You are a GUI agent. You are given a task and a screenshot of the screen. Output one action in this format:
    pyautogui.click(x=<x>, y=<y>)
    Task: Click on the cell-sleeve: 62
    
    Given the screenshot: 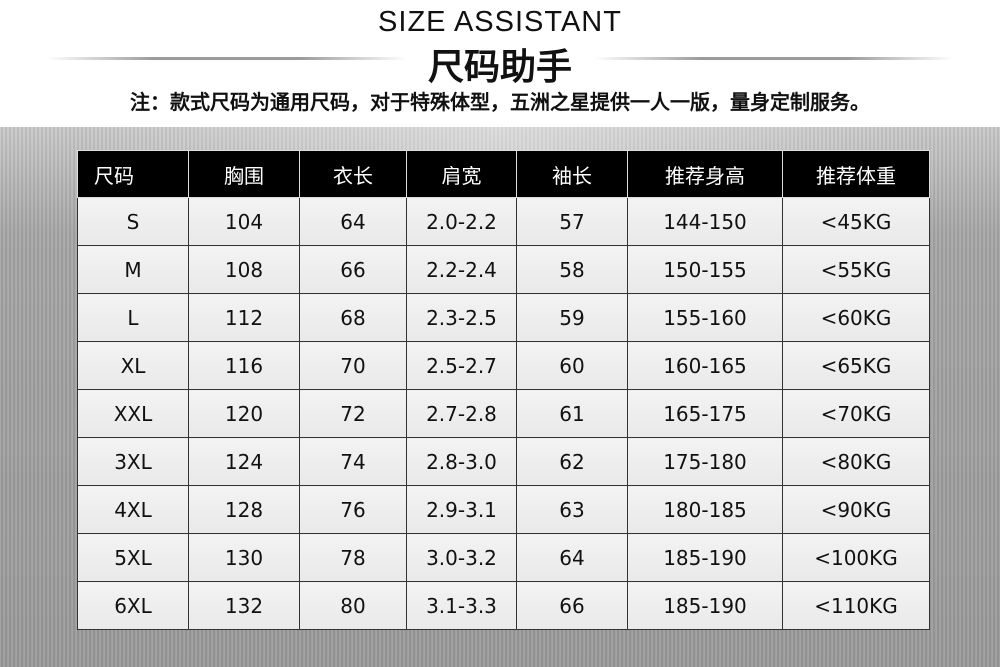 What is the action you would take?
    pyautogui.click(x=572, y=461)
    